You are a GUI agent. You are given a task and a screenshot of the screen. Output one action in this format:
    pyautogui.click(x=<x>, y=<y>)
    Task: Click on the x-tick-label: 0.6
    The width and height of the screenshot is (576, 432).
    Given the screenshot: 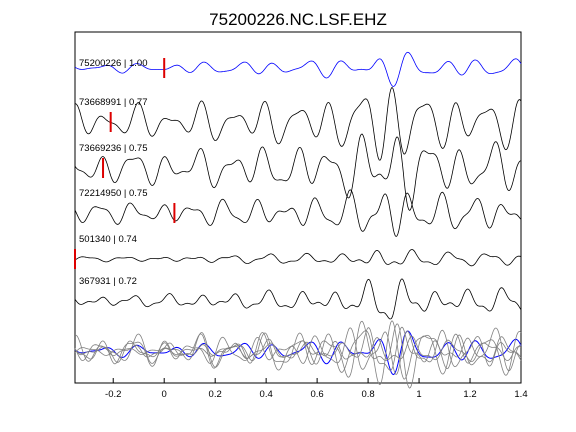 What is the action you would take?
    pyautogui.click(x=317, y=394)
    